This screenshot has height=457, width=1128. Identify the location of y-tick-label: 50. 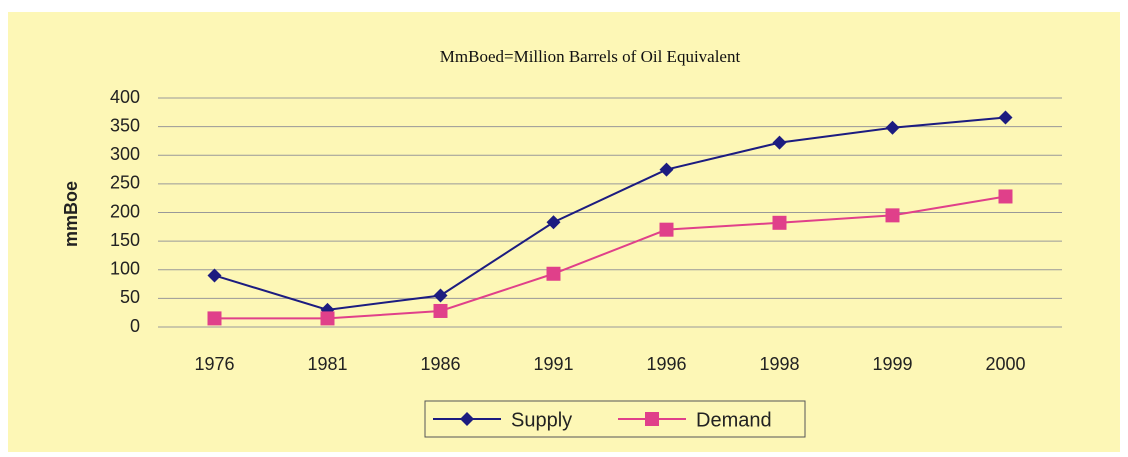
(130, 297).